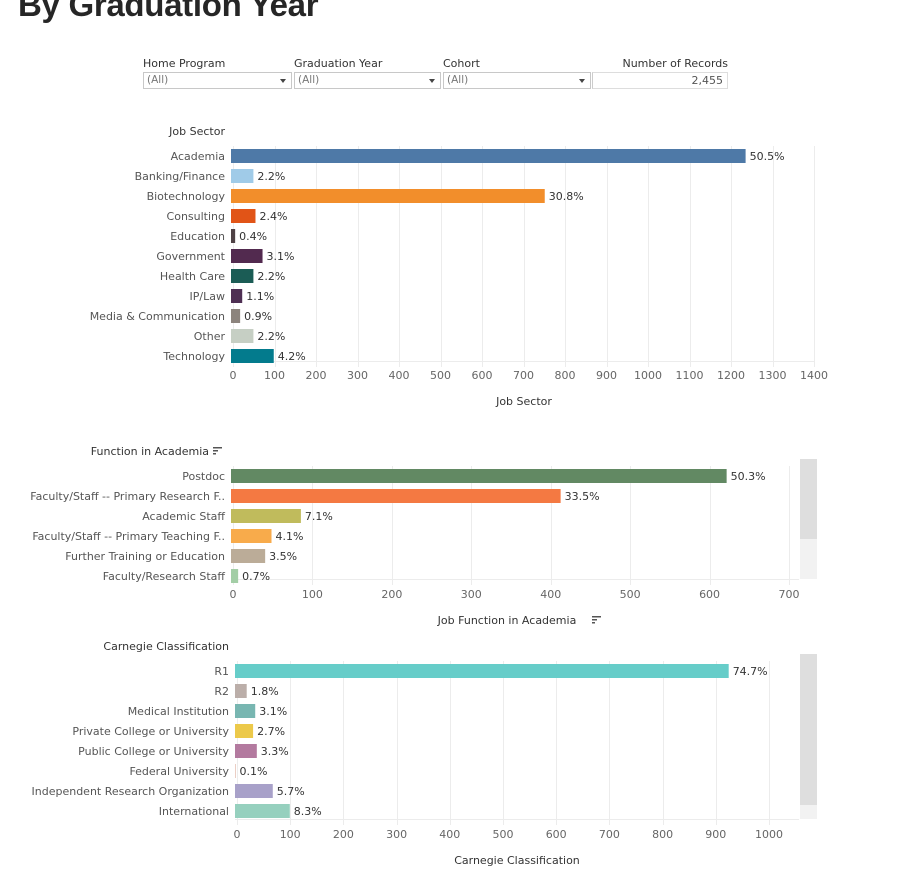  What do you see at coordinates (482, 375) in the screenshot?
I see `tick-label: 600` at bounding box center [482, 375].